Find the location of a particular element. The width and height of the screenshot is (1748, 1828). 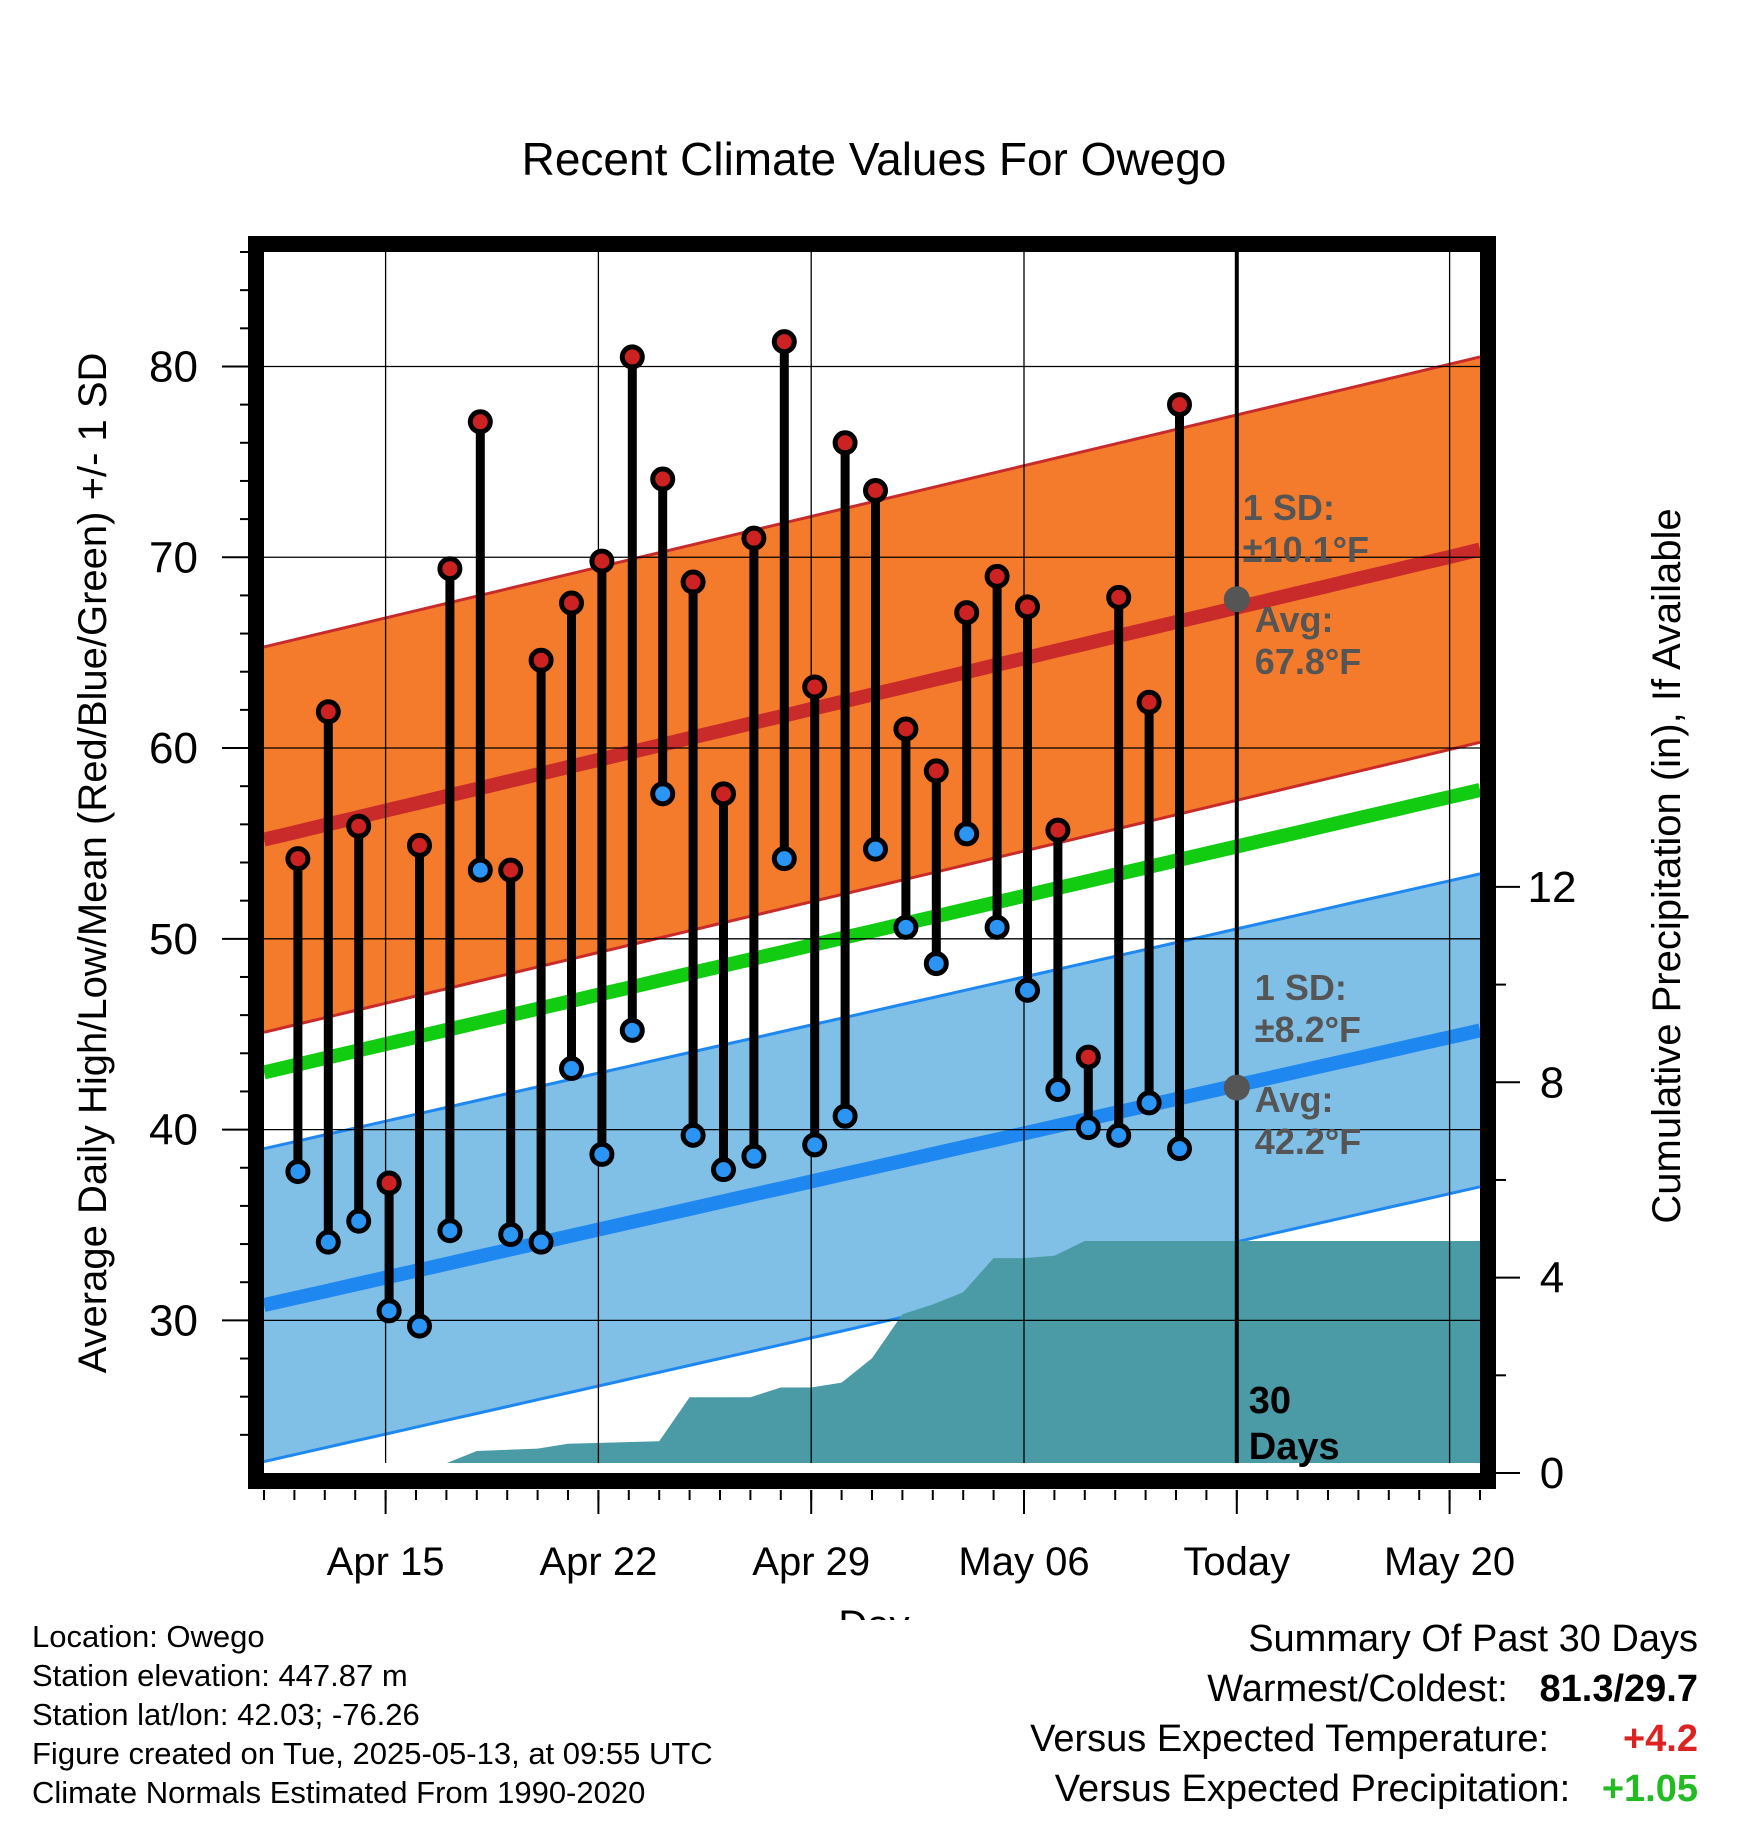

high-sd-lower-line is located at coordinates (872, 887).